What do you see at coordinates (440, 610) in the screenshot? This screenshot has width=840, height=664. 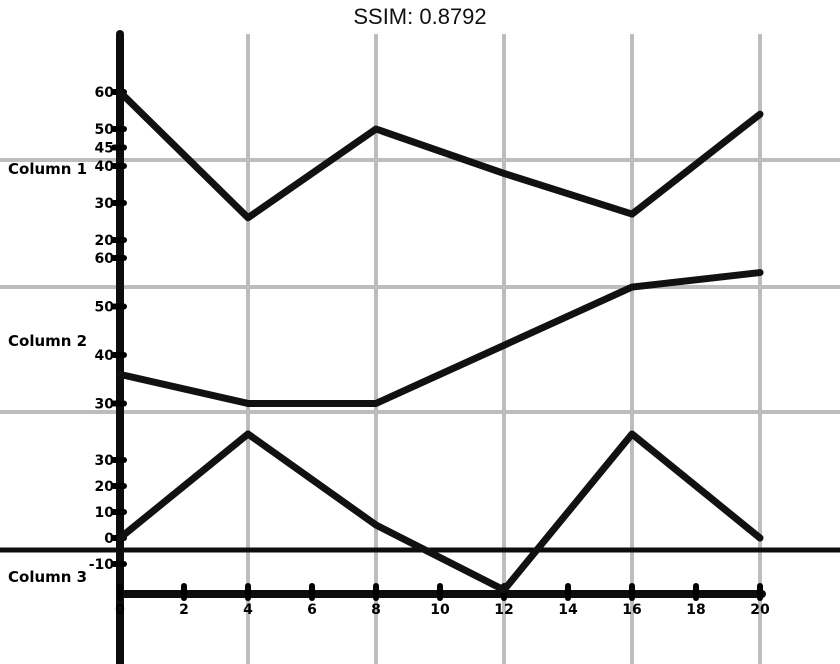 I see `x-tick-label: 10` at bounding box center [440, 610].